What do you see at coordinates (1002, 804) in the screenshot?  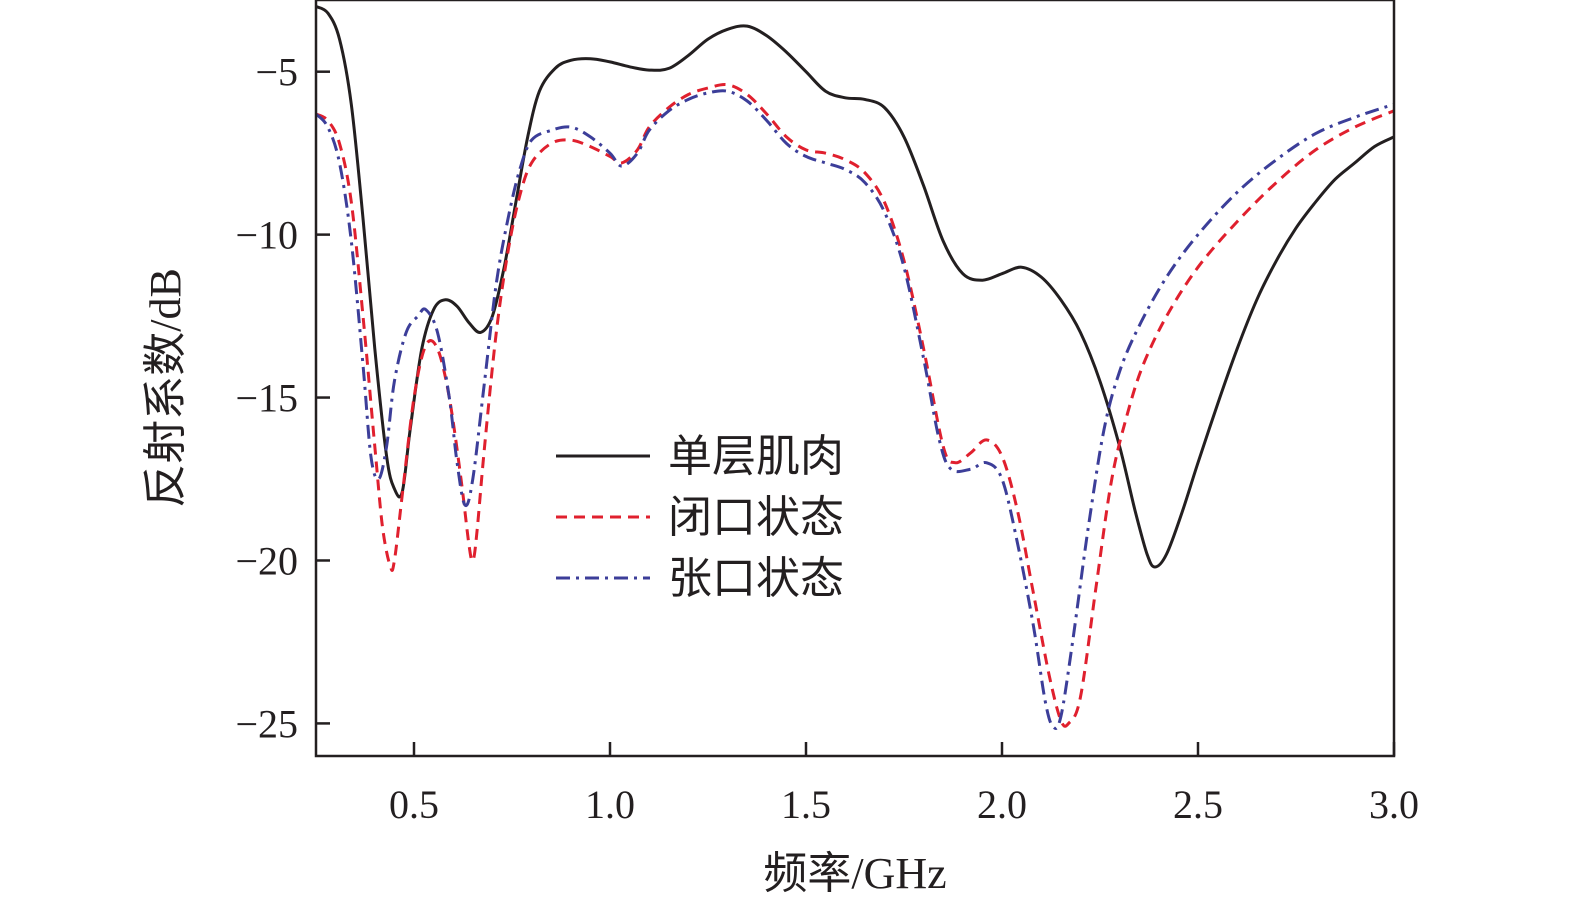 I see `x-tick-label: 2.0` at bounding box center [1002, 804].